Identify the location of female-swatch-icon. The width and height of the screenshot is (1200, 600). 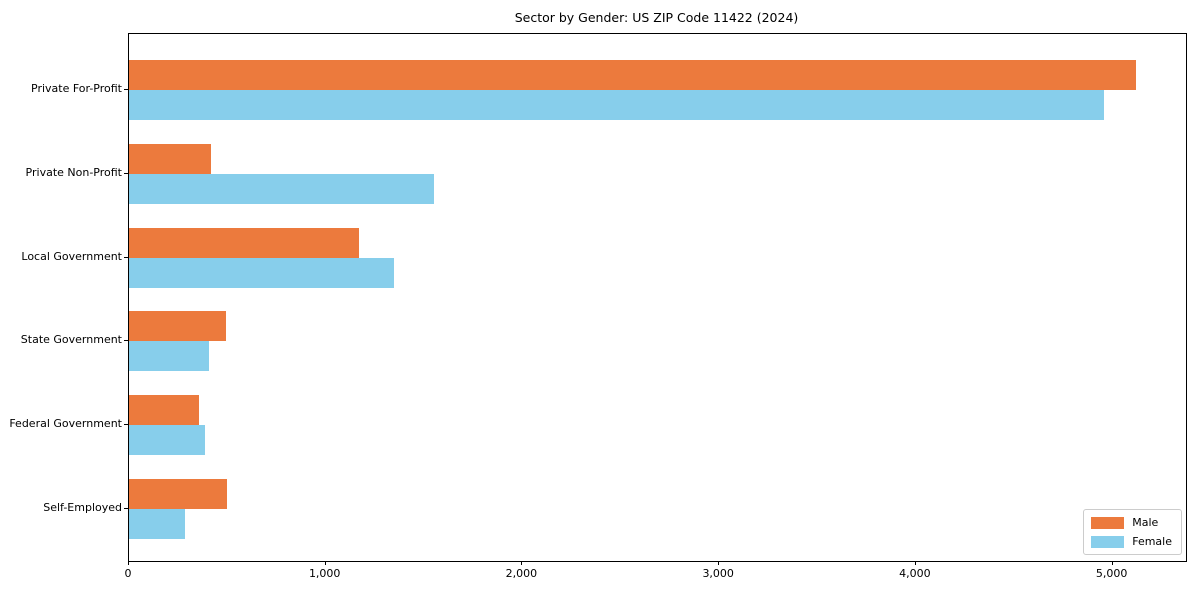
(1108, 541).